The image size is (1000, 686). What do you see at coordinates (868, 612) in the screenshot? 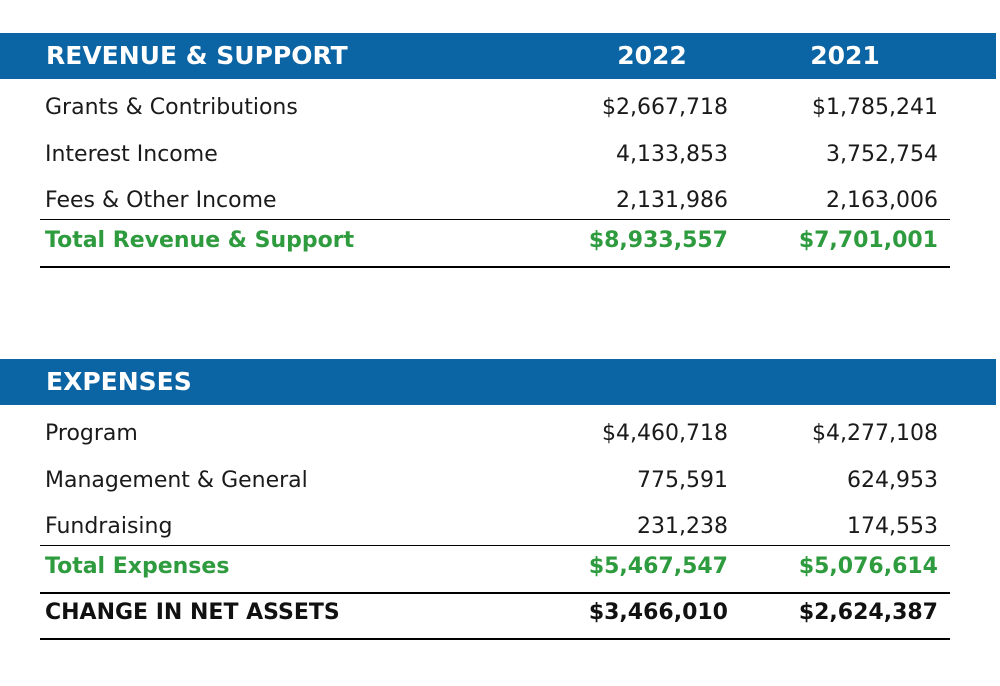
I see `net-assets-value-2021: $2,624,387` at bounding box center [868, 612].